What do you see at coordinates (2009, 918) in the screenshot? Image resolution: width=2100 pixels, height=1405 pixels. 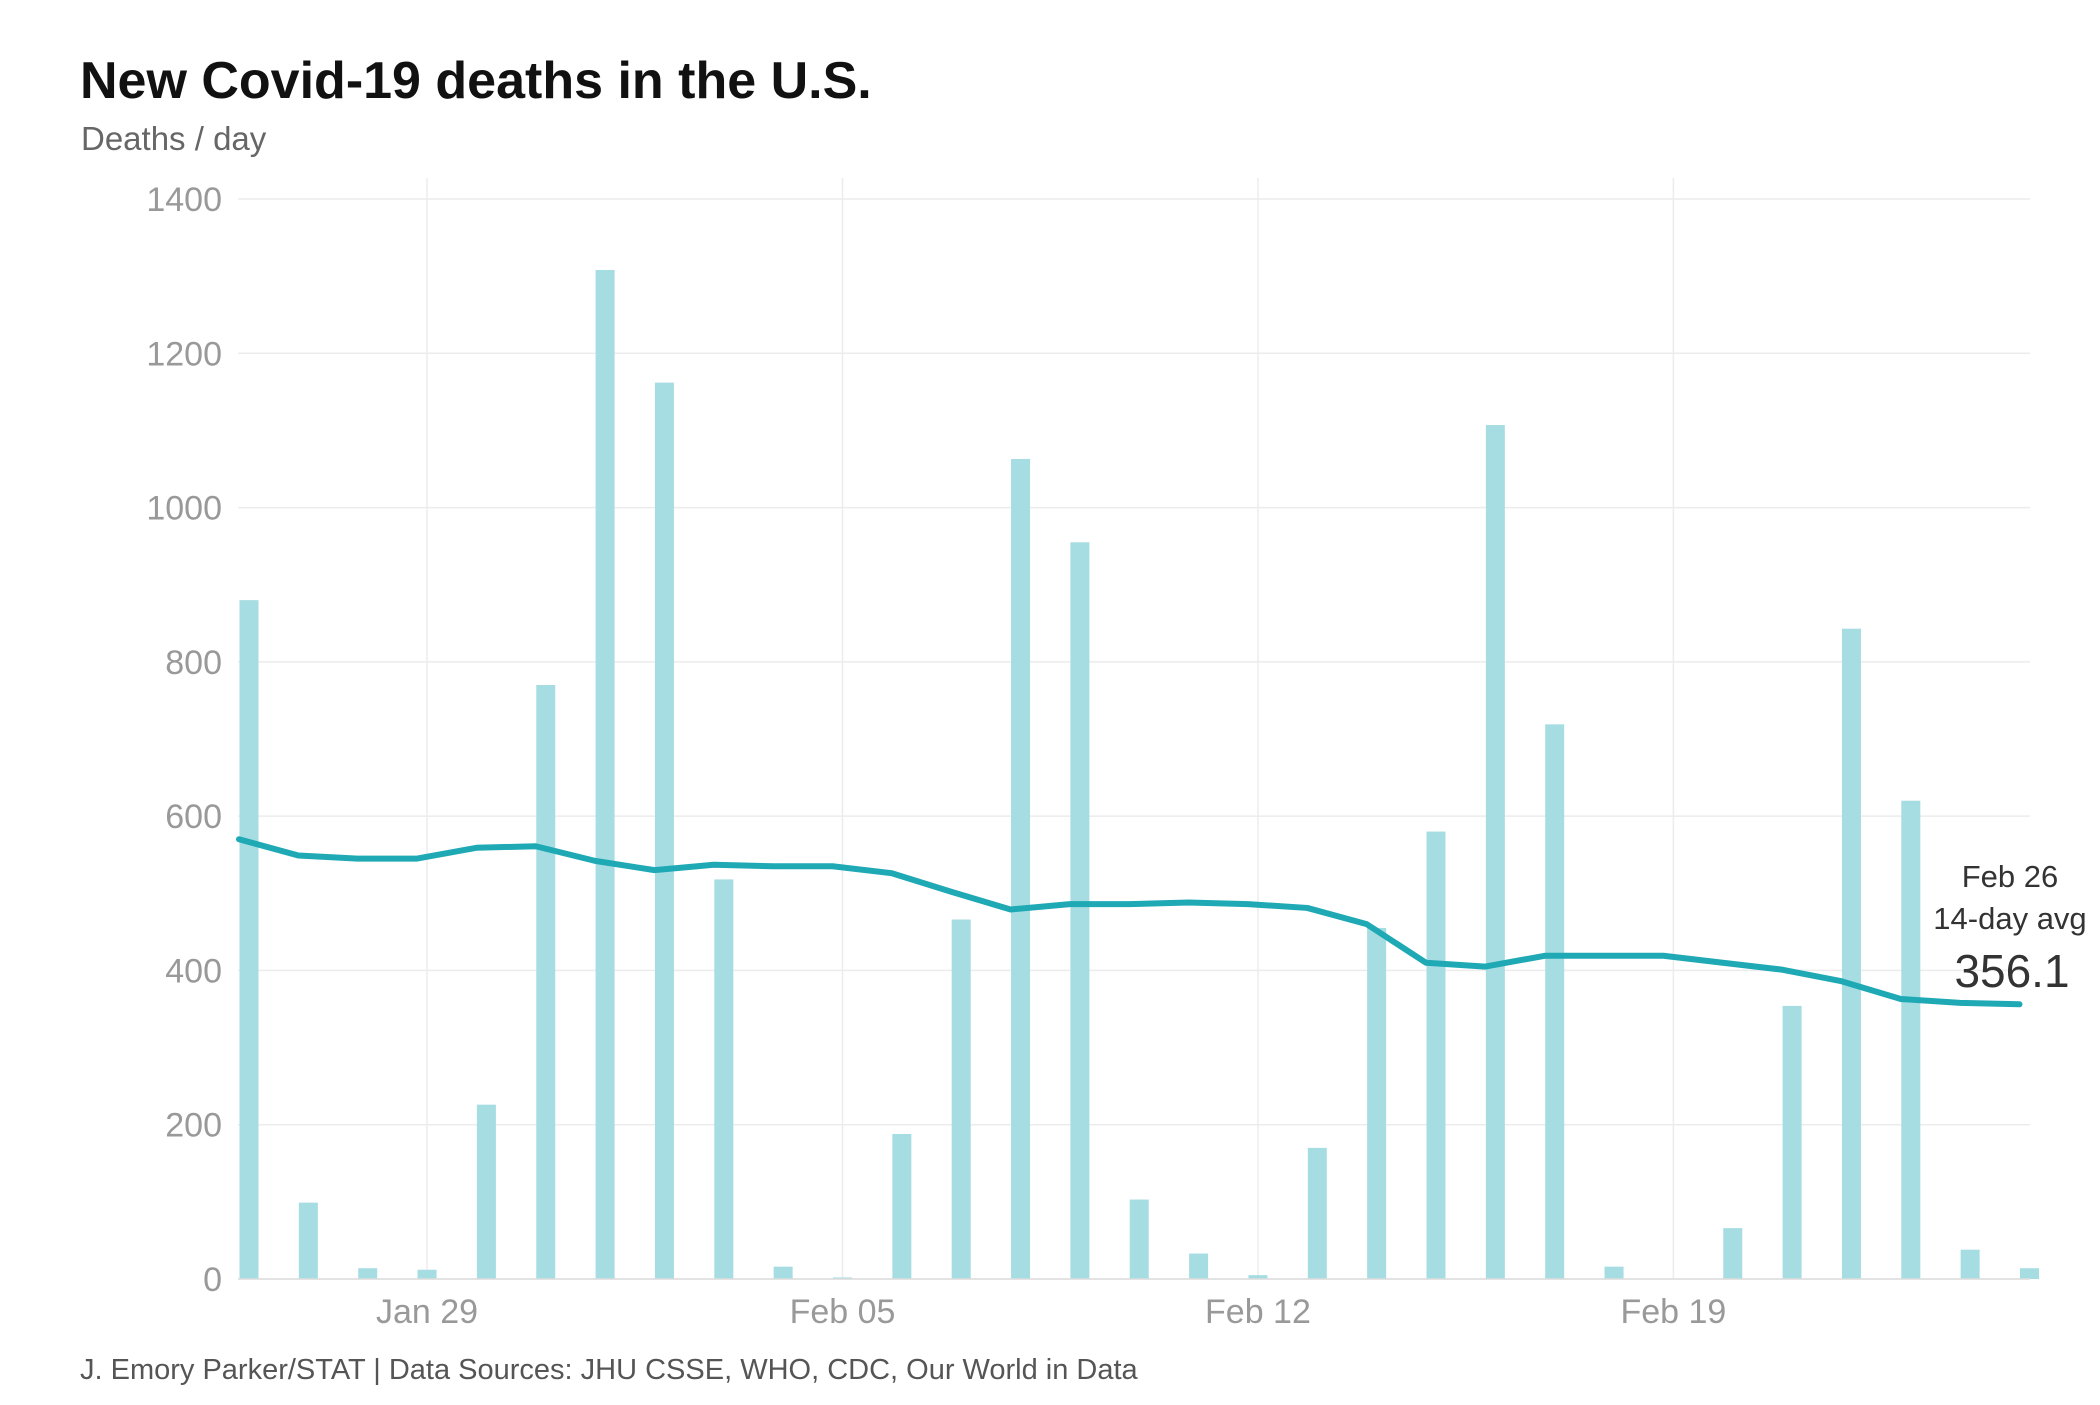 I see `annotation-label: 14-day avg` at bounding box center [2009, 918].